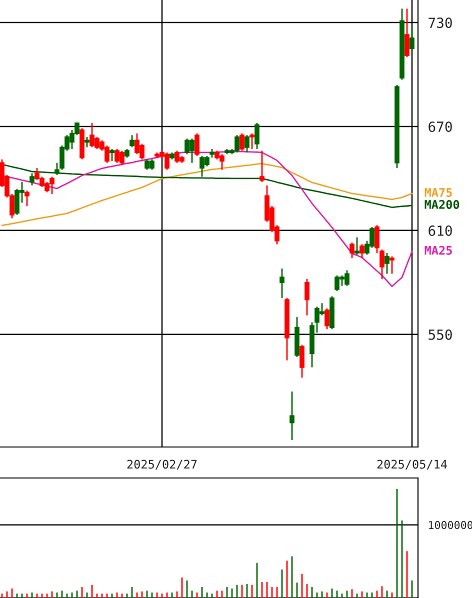 The width and height of the screenshot is (472, 598). What do you see at coordinates (412, 465) in the screenshot?
I see `x-tick-label: 2025/05/14` at bounding box center [412, 465].